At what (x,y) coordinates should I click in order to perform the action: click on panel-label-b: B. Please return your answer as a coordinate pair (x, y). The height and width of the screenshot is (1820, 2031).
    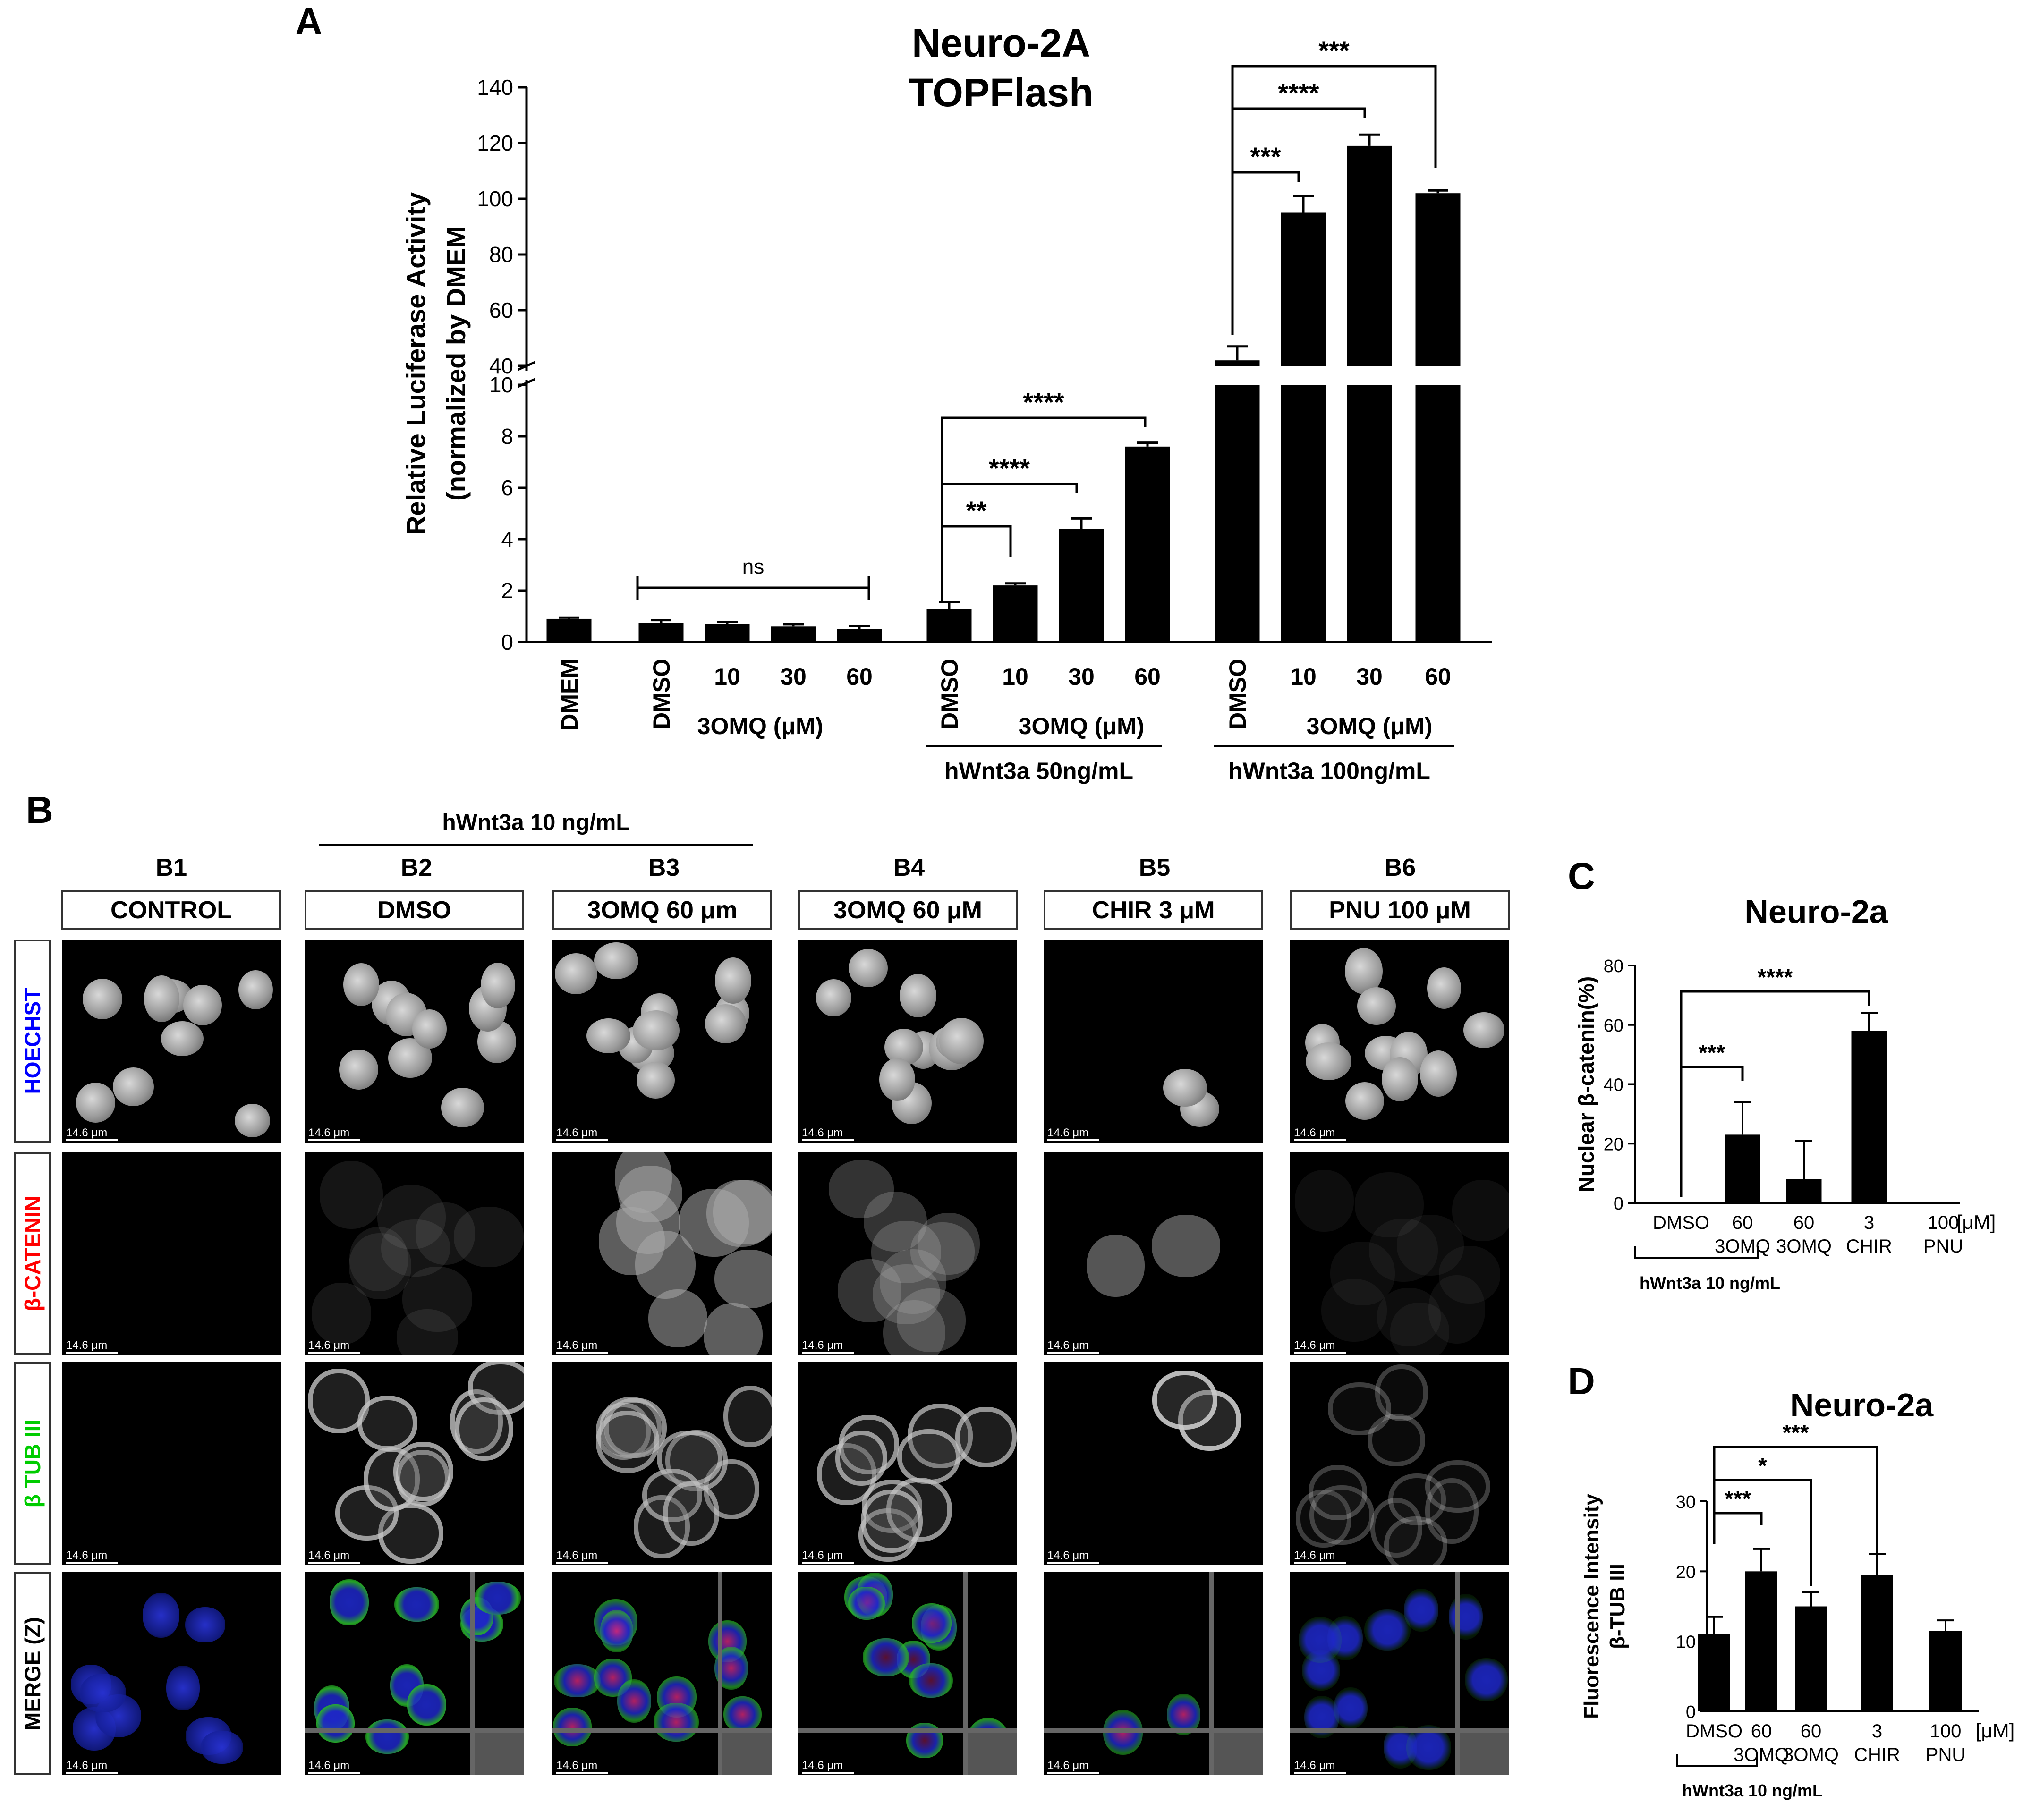
    Looking at the image, I should click on (40, 810).